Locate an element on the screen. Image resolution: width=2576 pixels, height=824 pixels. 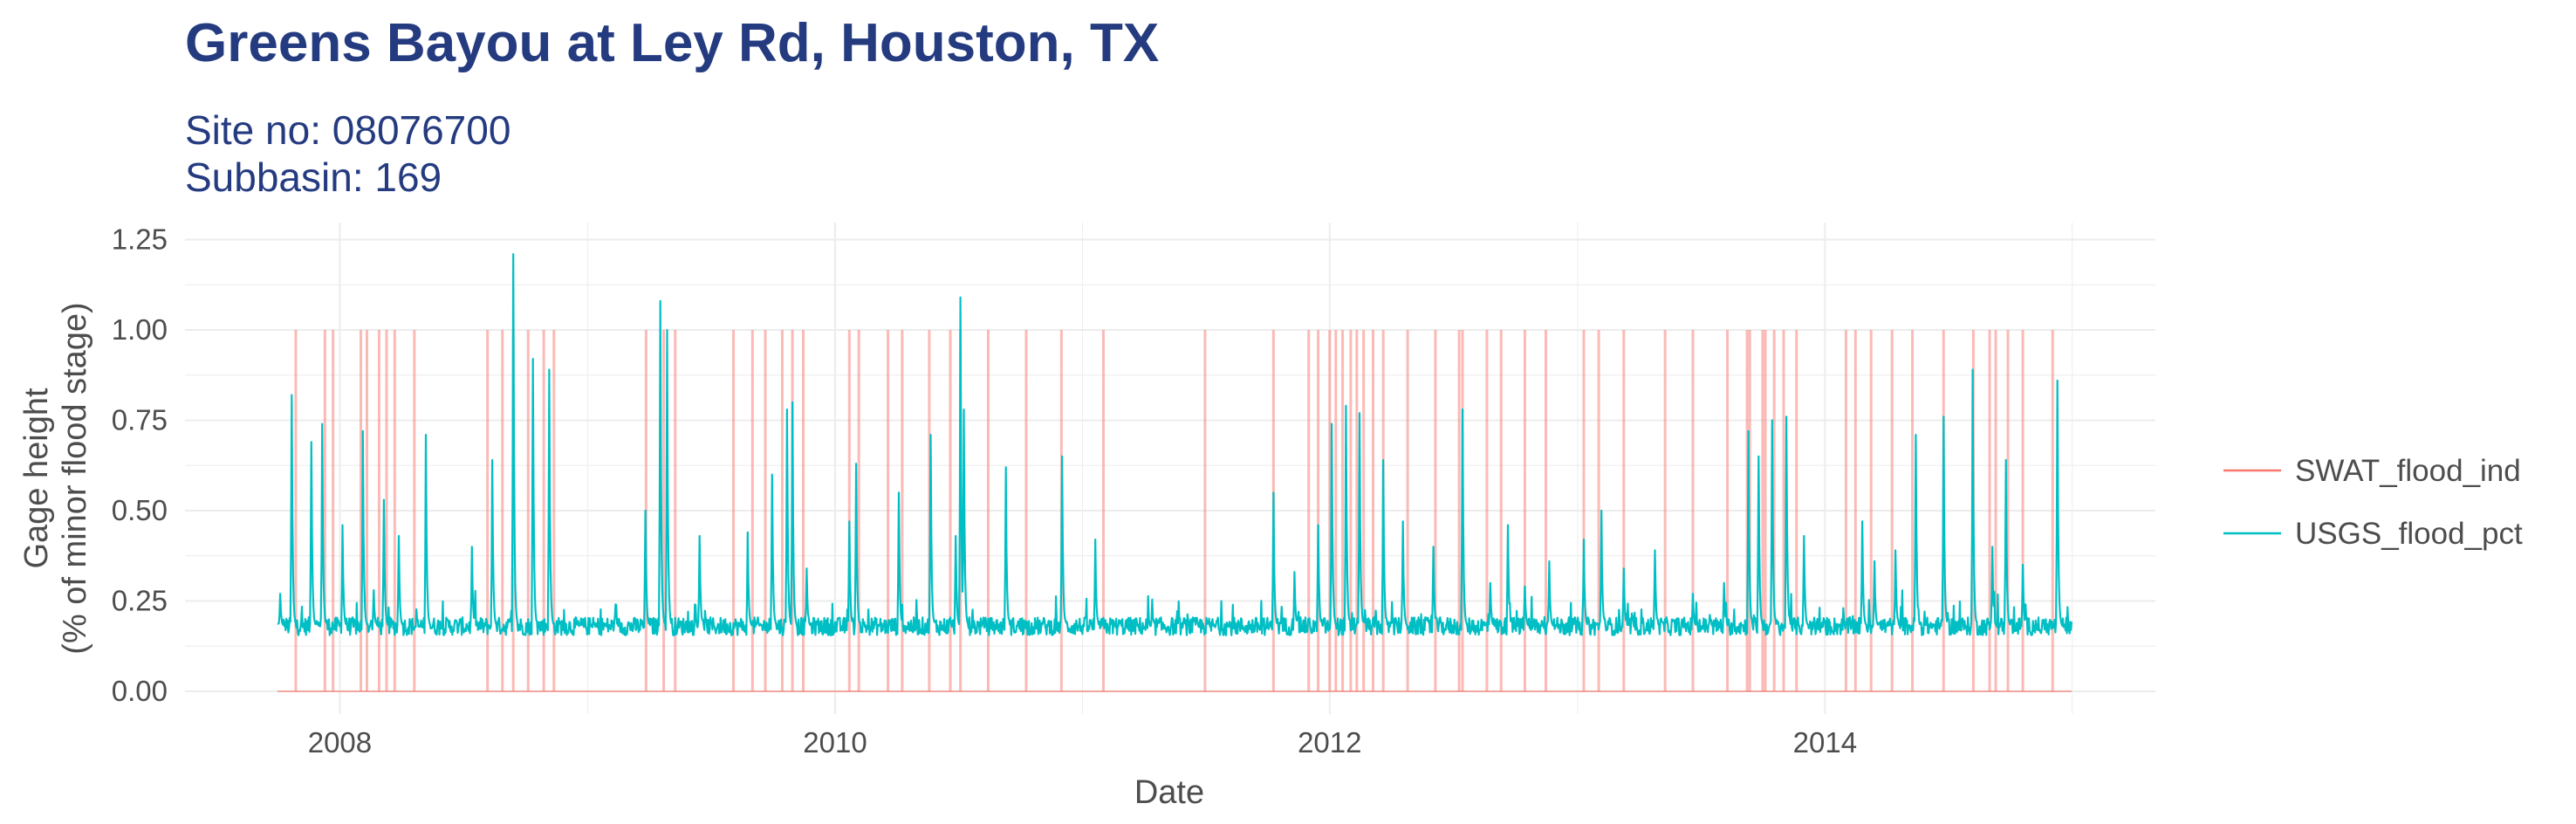
y-tick-label: 1.00 is located at coordinates (140, 329).